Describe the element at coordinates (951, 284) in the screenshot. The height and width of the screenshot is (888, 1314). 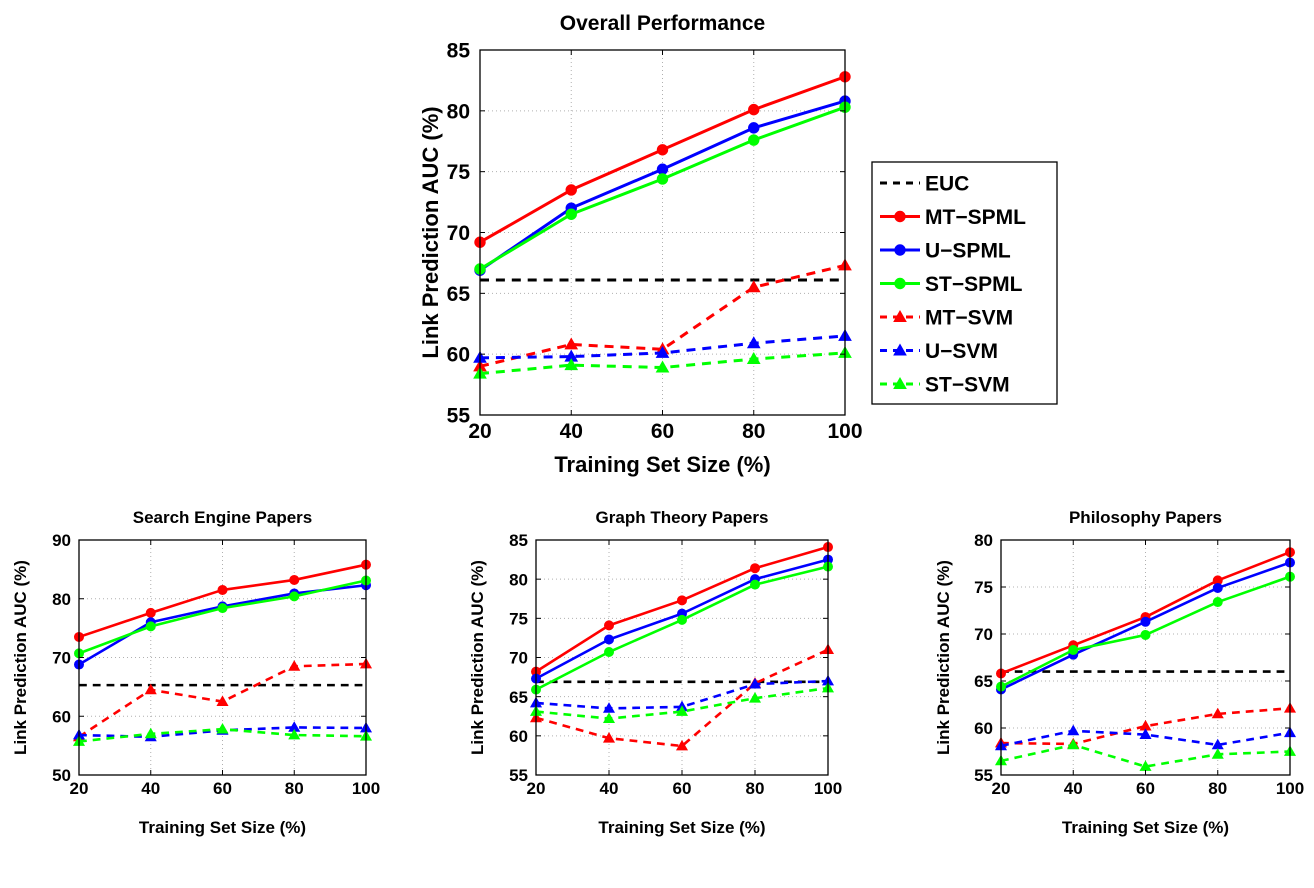
I see `legend-item: ST−SPML` at that location.